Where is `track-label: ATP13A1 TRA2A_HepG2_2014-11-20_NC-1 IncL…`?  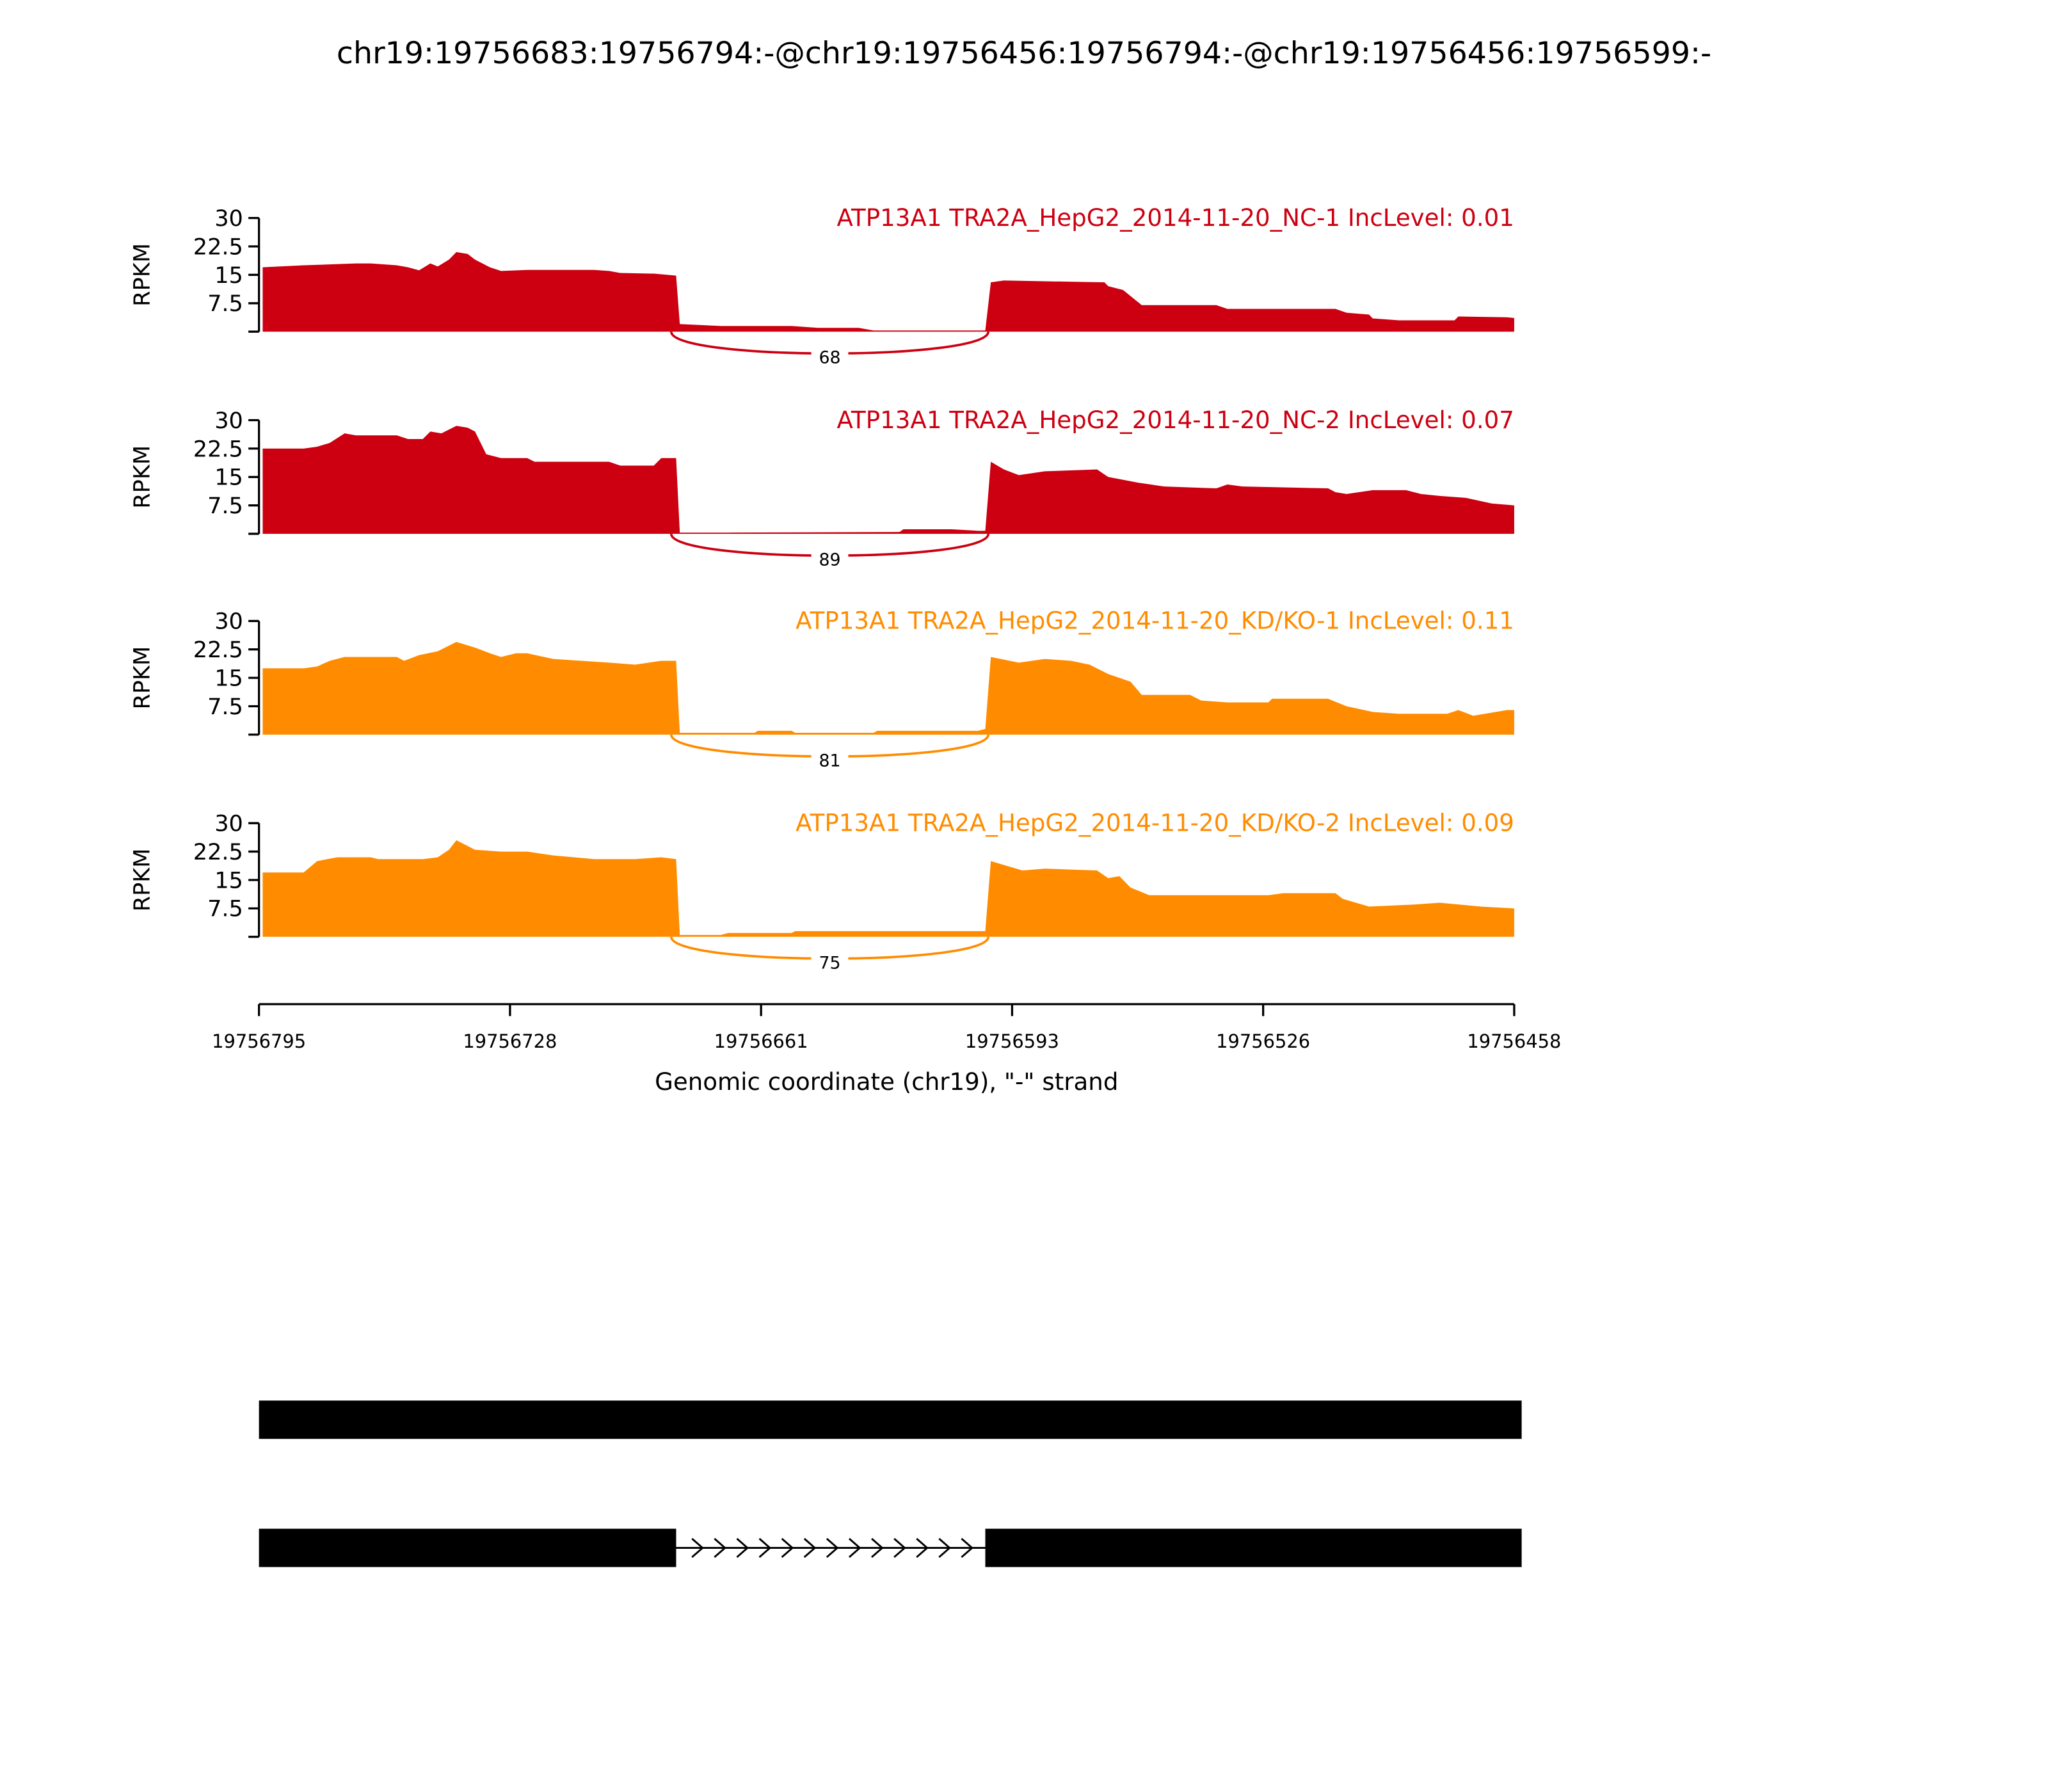
track-label: ATP13A1 TRA2A_HepG2_2014-11-20_NC-1 IncL… is located at coordinates (1175, 218).